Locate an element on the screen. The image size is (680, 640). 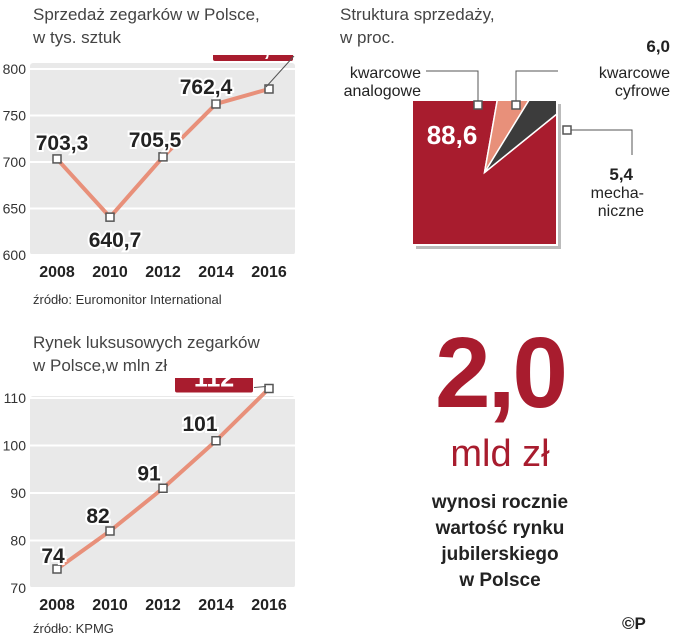
pie-slices is located at coordinates (484, 172).